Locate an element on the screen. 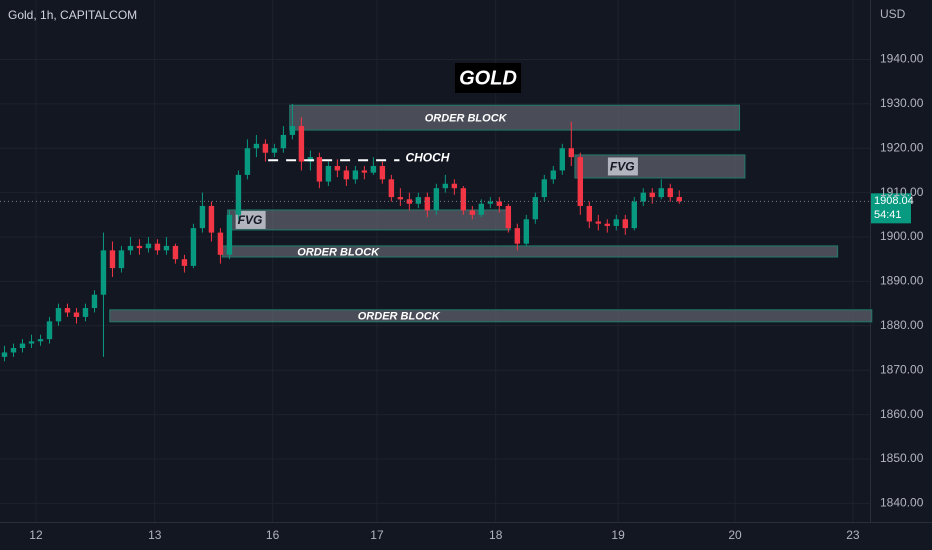  title-box is located at coordinates (488, 78).